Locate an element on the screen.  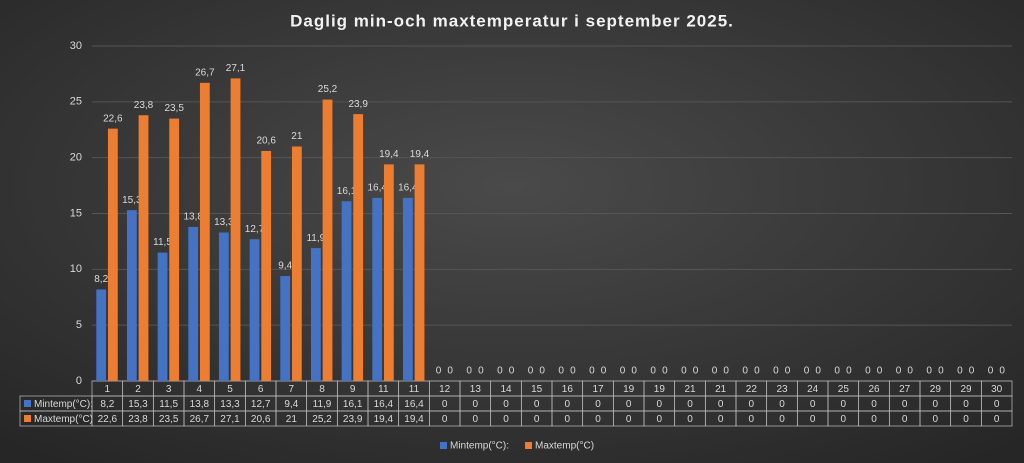
table-value: 13,8 is located at coordinates (200, 404).